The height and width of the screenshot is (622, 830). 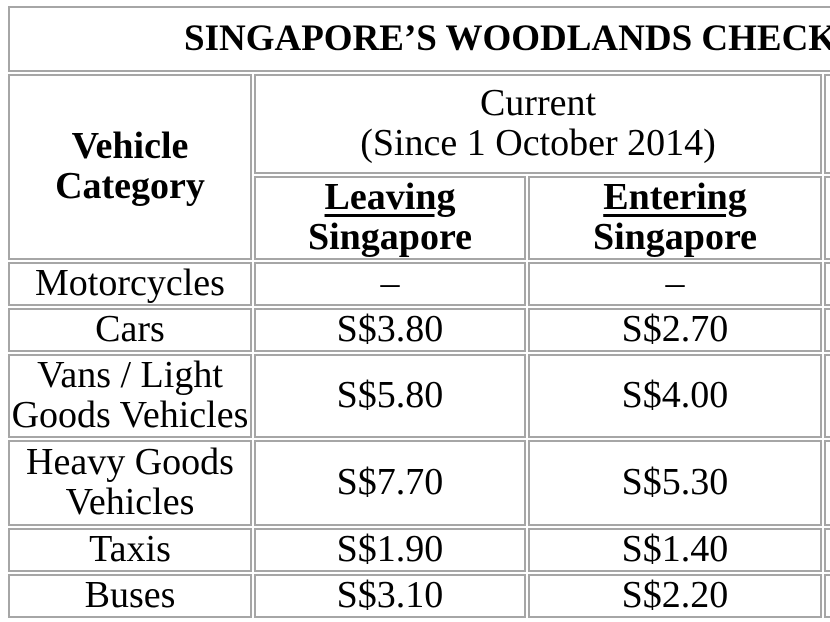 What do you see at coordinates (390, 330) in the screenshot?
I see `leaving-toll-cell: S$3.80` at bounding box center [390, 330].